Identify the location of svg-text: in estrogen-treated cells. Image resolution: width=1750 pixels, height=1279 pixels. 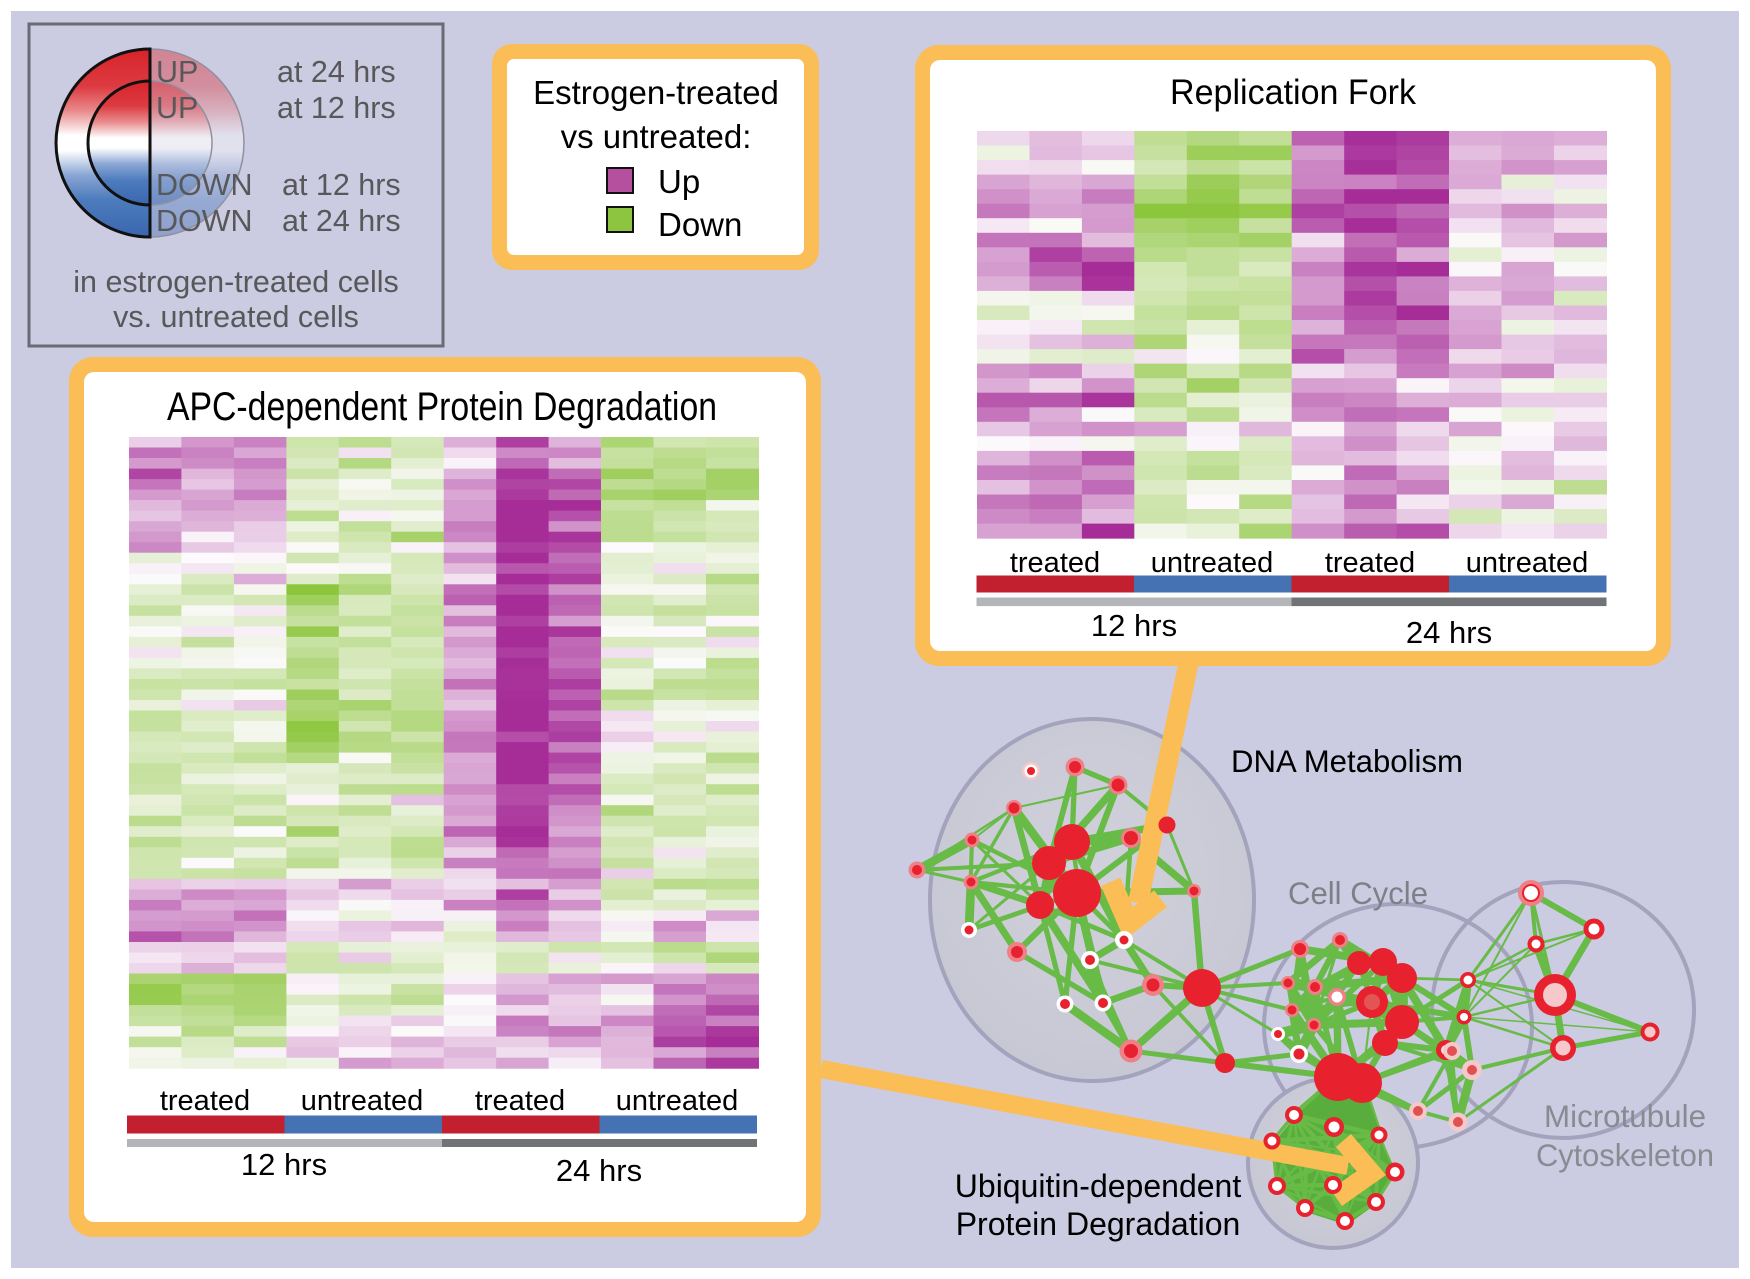
(236, 282).